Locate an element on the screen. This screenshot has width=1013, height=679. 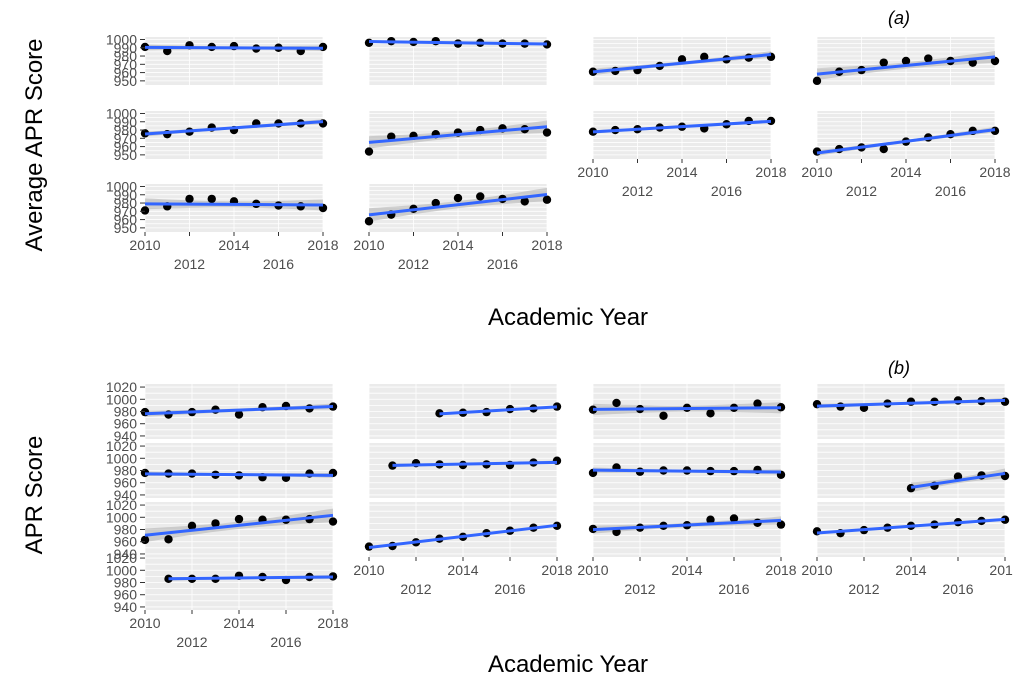
figure-a-panel-r0c0 is located at coordinates (234, 61).